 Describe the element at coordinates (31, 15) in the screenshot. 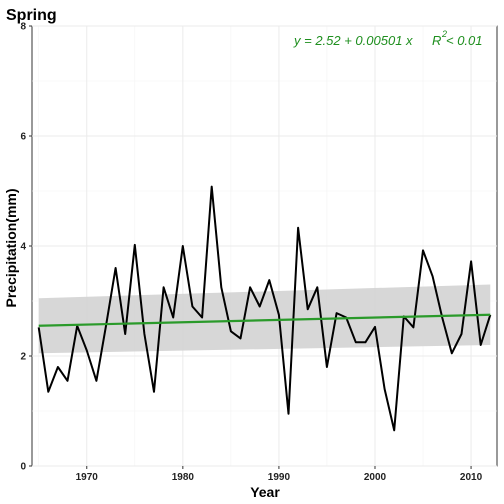

I see `chart-title: Spring` at that location.